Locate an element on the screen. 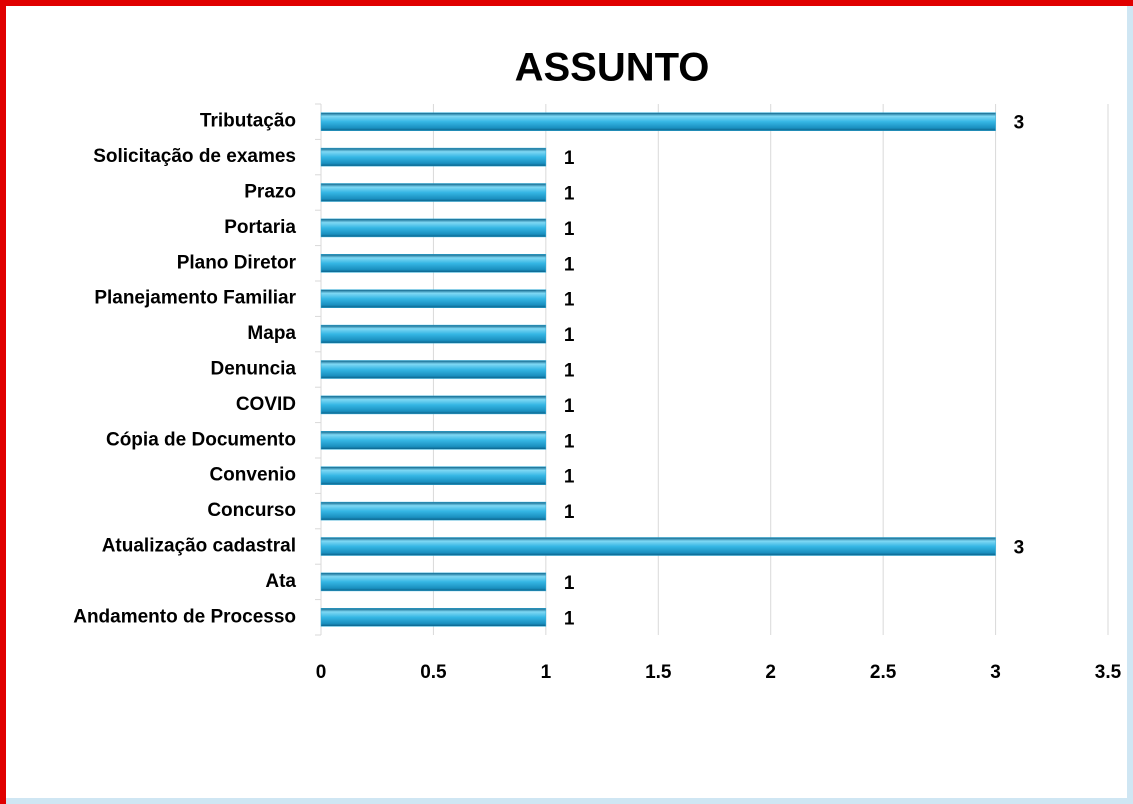 Image resolution: width=1133 pixels, height=804 pixels. x-tick-label: 3.5 is located at coordinates (1108, 672).